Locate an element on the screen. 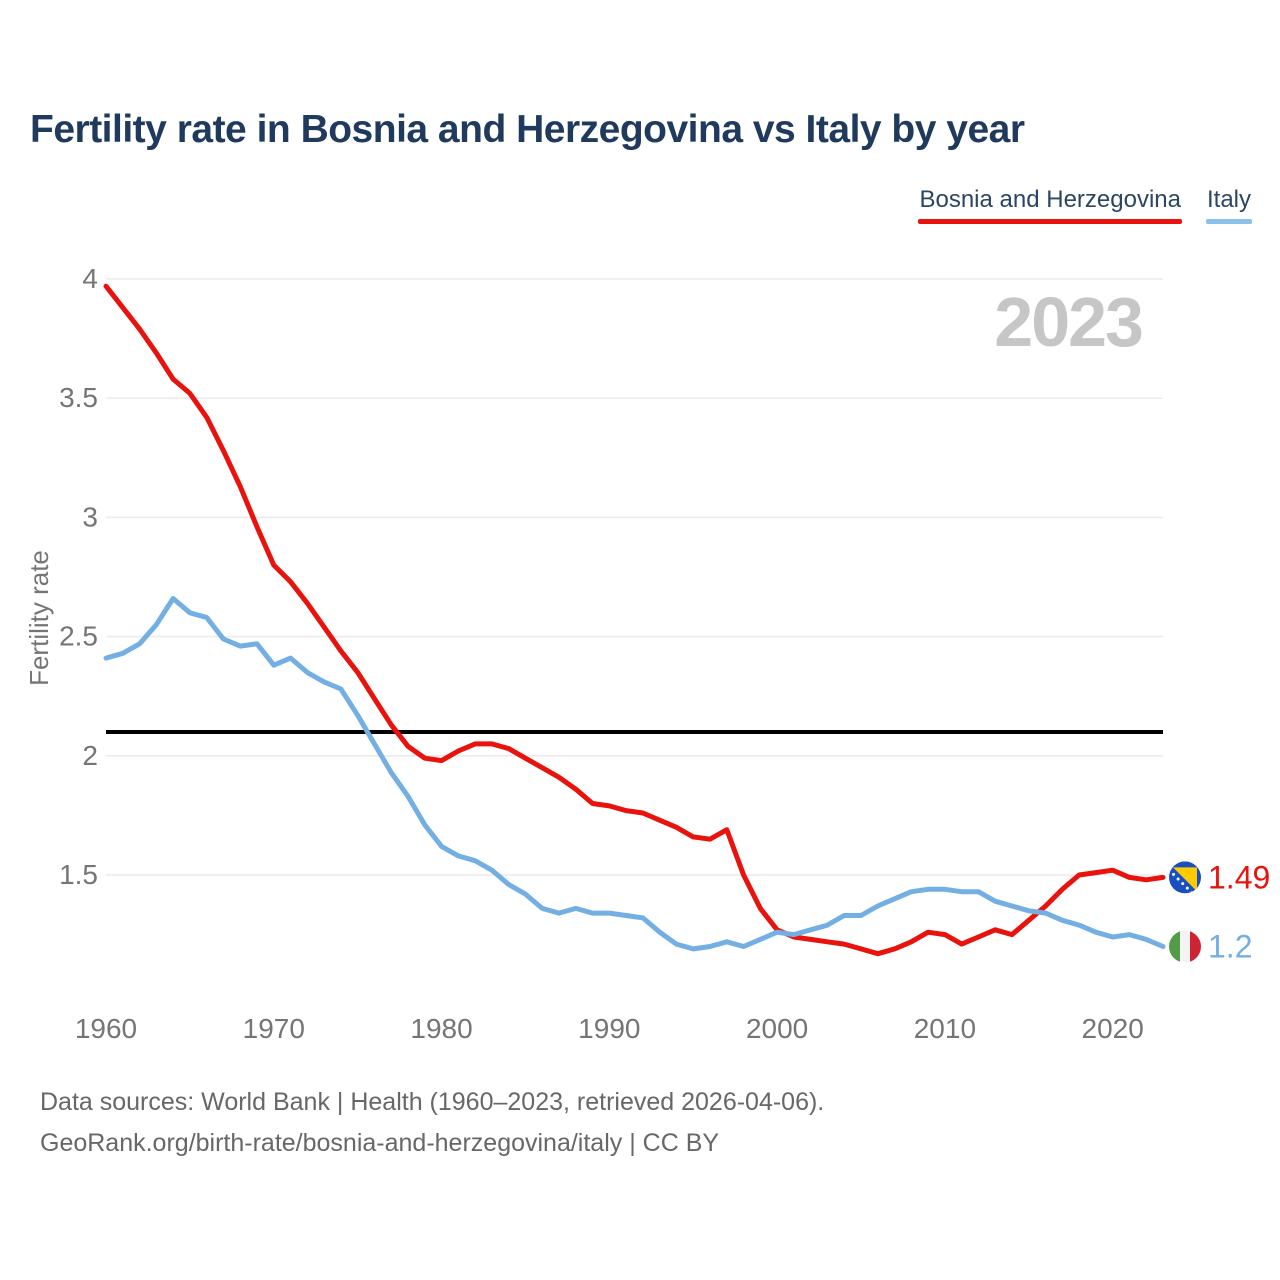 This screenshot has height=1280, width=1280. flag-bosnia-and-herzegovina-icon is located at coordinates (1185, 877).